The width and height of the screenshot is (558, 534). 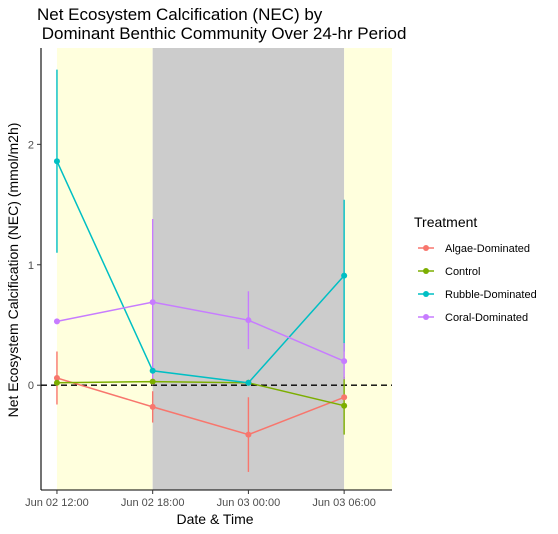 I want to click on x-tick-label-1: Jun 02 18:00, so click(x=153, y=503).